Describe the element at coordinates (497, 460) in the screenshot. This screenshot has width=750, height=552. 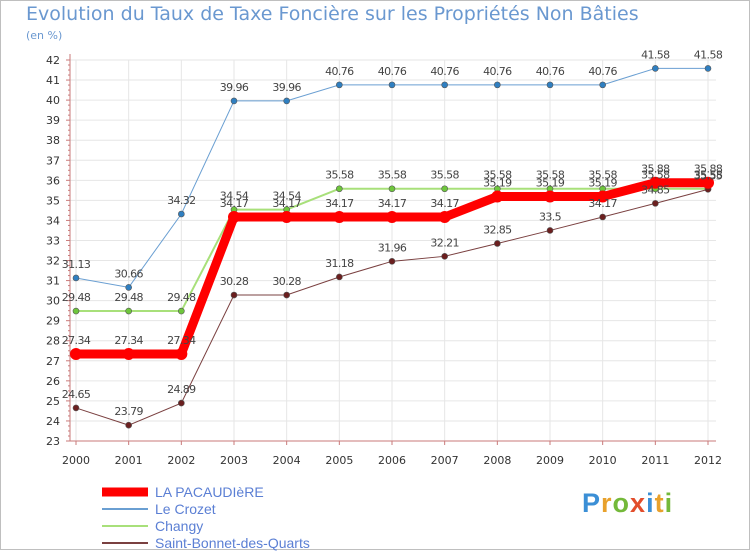
I see `x-tick-label: 2008` at that location.